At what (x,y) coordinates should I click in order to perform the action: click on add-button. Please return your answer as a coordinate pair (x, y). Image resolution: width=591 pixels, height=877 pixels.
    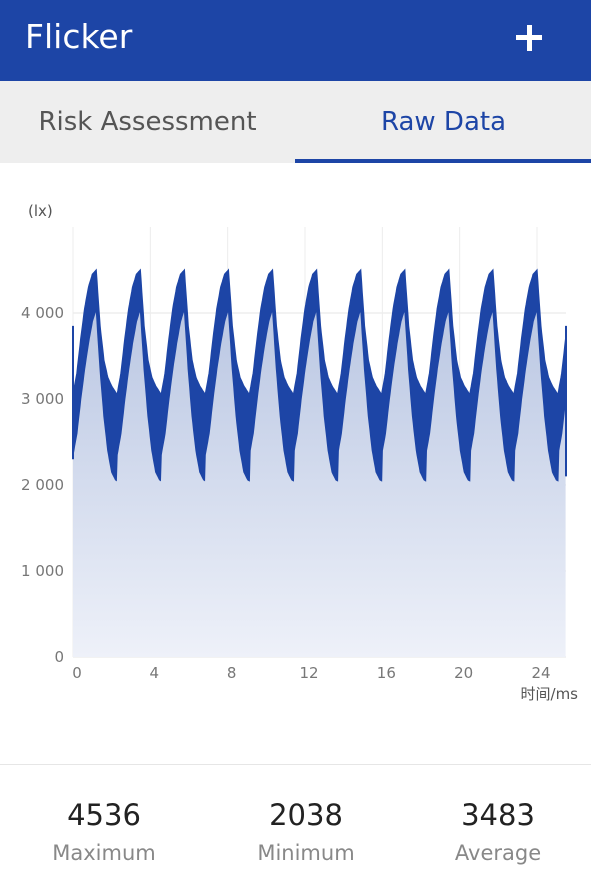
    Looking at the image, I should click on (529, 38).